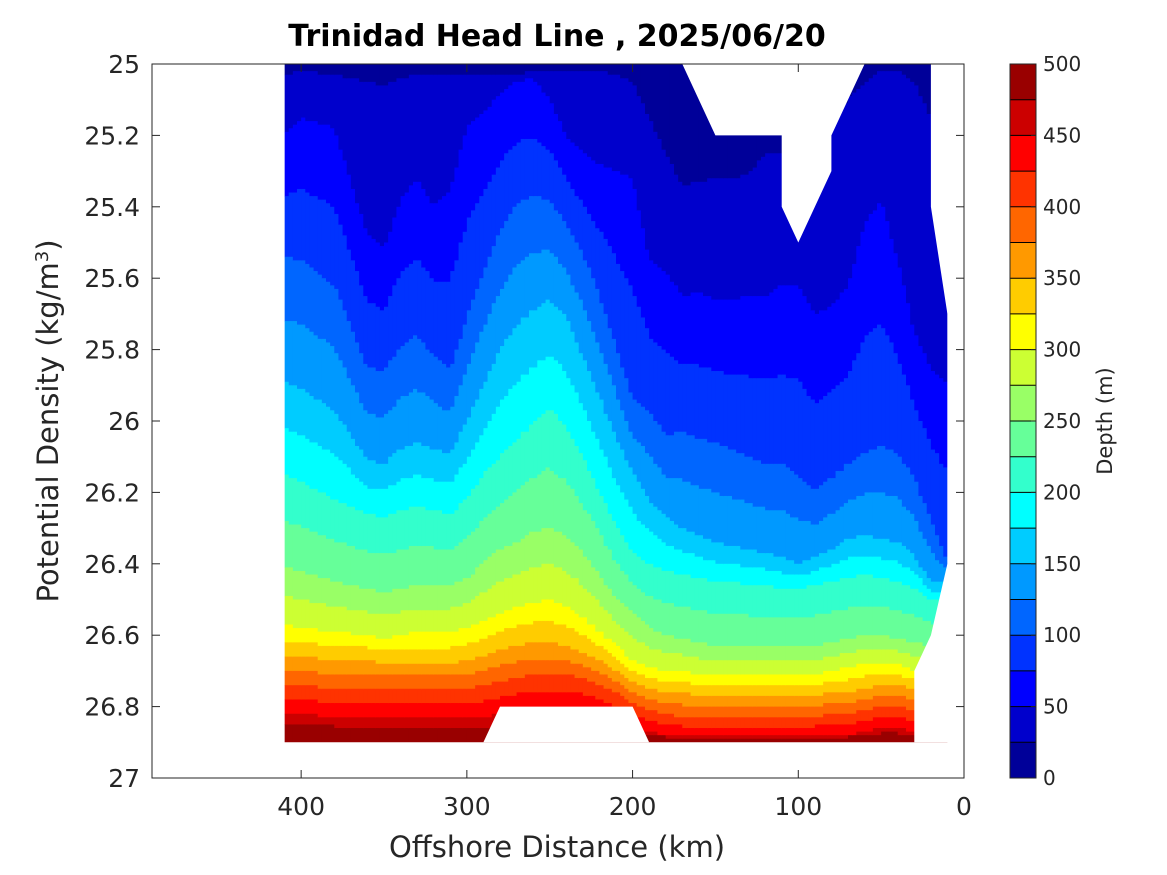 This screenshot has width=1167, height=875. Describe the element at coordinates (939, 403) in the screenshot. I see `no-data-region` at that location.